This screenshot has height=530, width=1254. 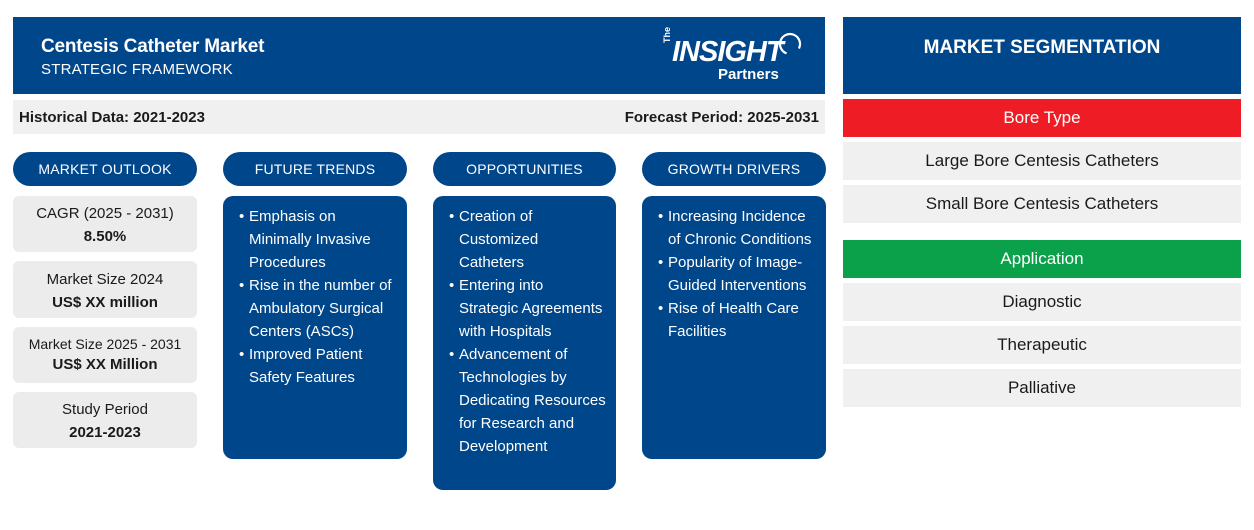 What do you see at coordinates (105, 213) in the screenshot?
I see `cagr-label: CAGR (2025 - 2031)` at bounding box center [105, 213].